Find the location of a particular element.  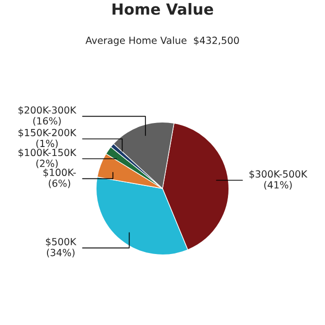

slice-label: $100K-150K is located at coordinates (47, 153).